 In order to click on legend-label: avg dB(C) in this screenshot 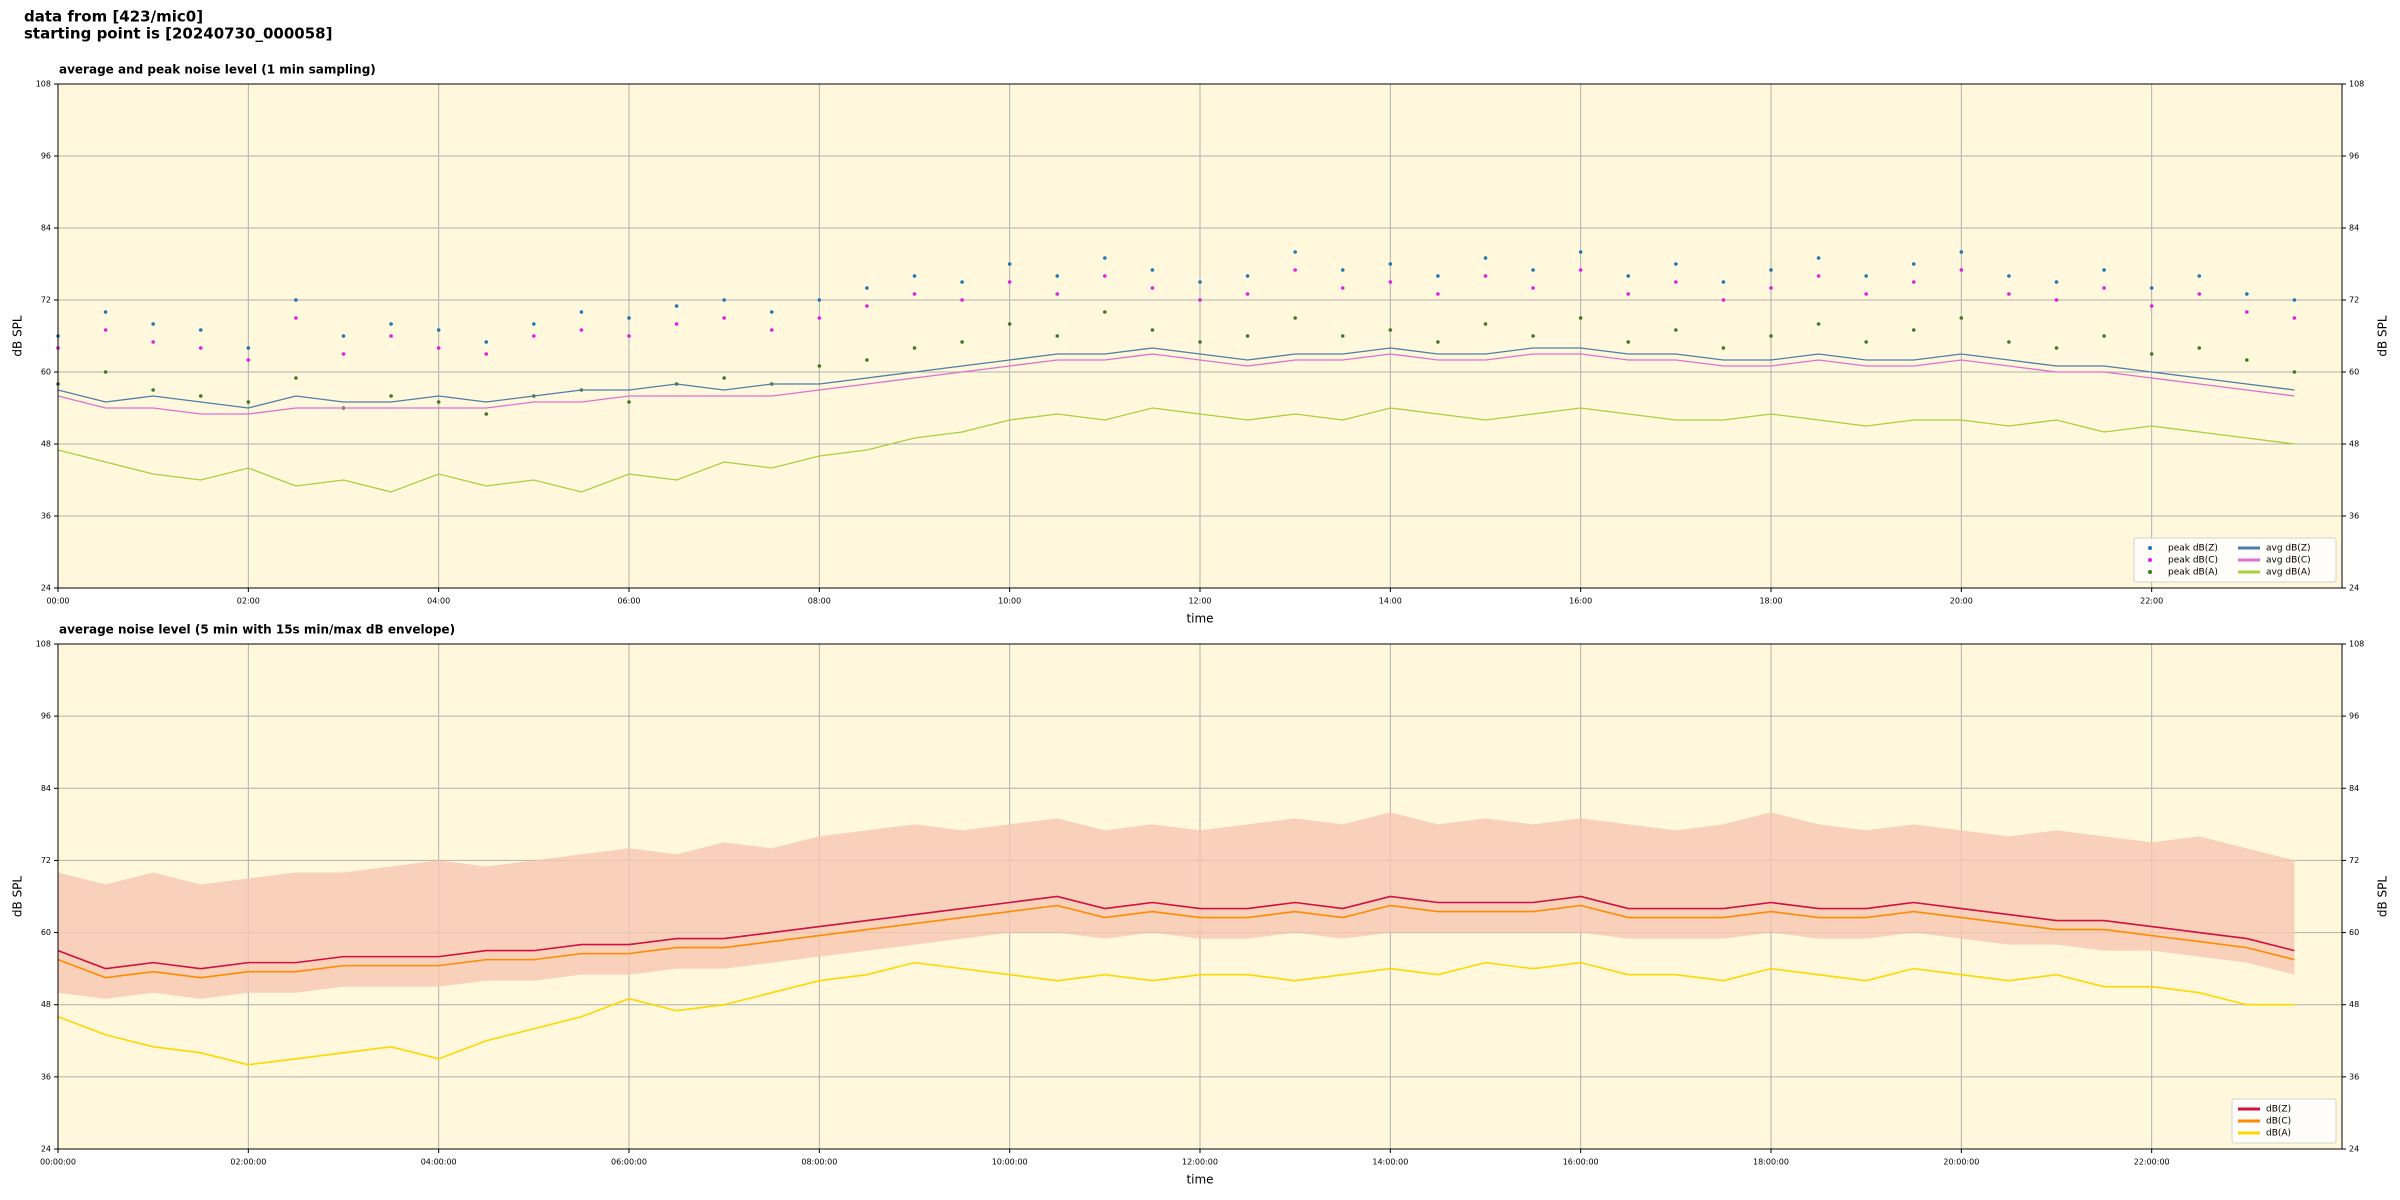, I will do `click(2288, 561)`.